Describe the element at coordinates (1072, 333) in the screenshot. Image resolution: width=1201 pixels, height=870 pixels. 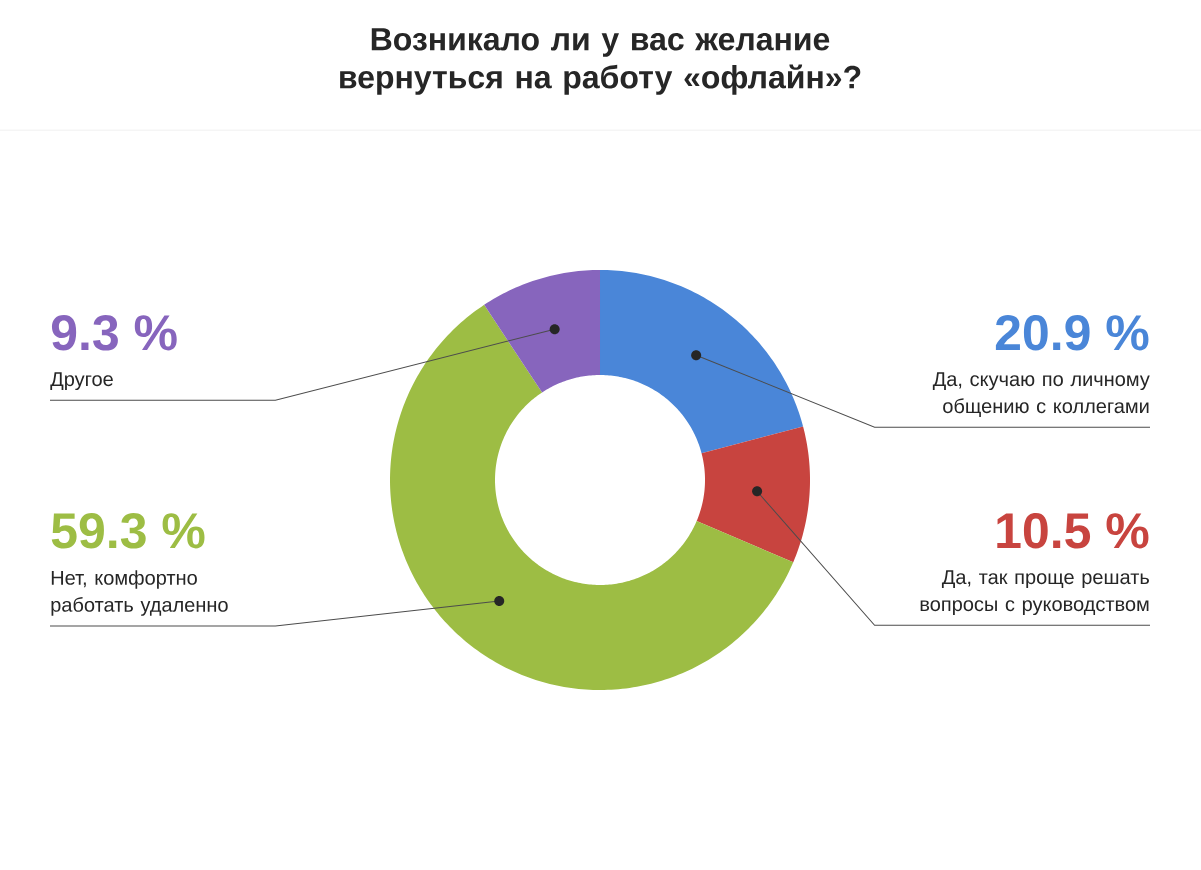
I see `data-label: 20.9 %` at that location.